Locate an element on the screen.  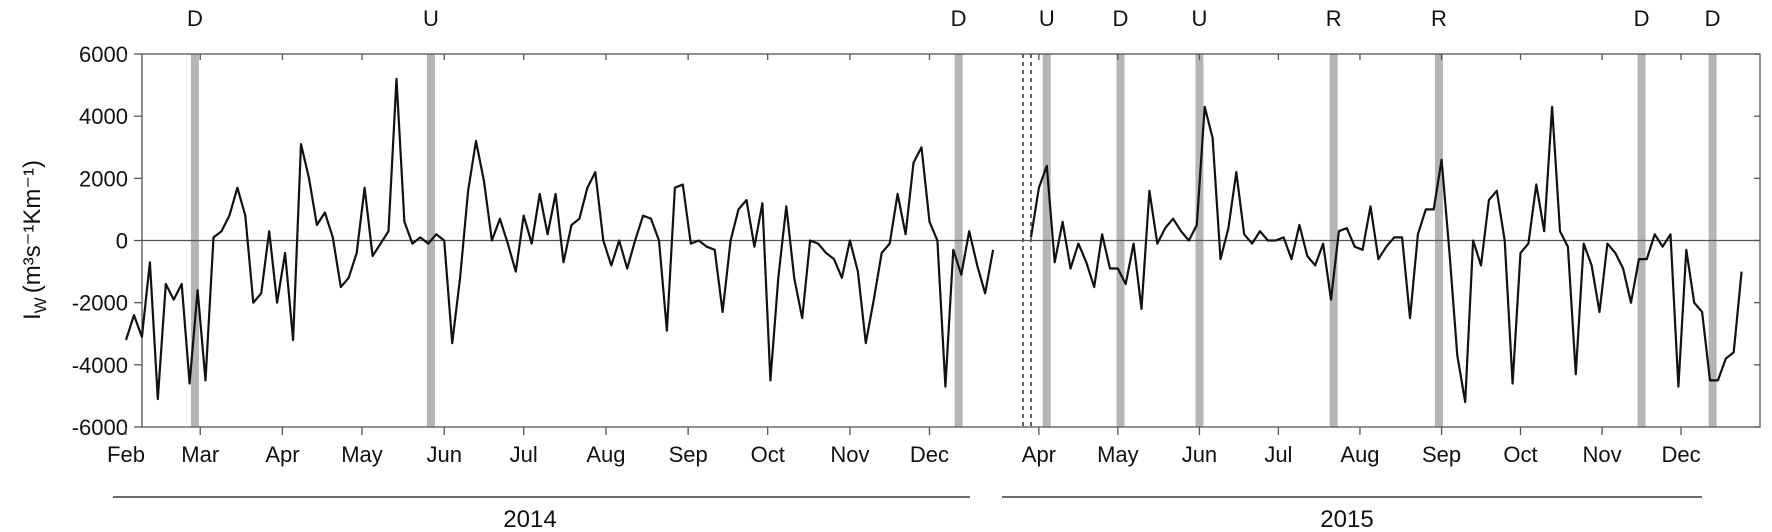
x-tick-label: Feb is located at coordinates (126, 454).